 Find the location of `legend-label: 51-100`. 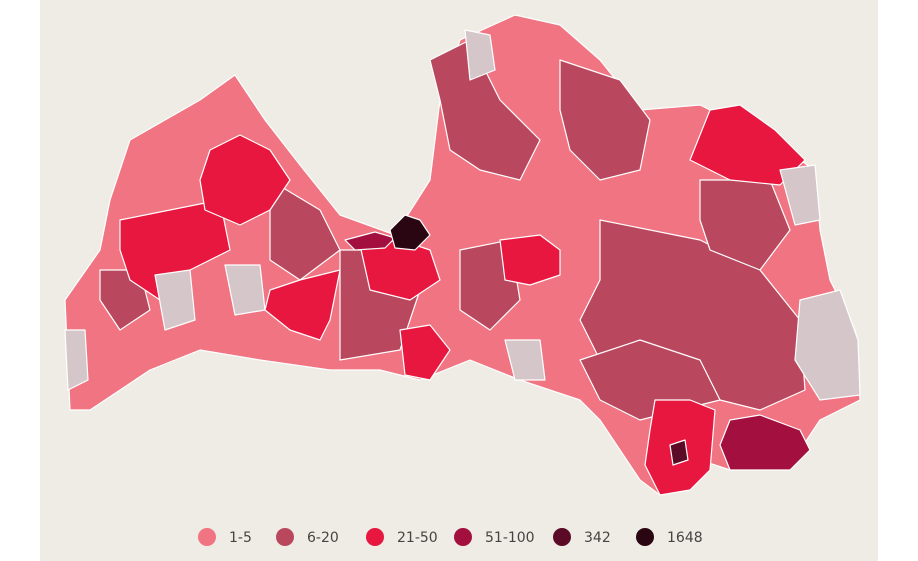

legend-label: 51-100 is located at coordinates (510, 538).